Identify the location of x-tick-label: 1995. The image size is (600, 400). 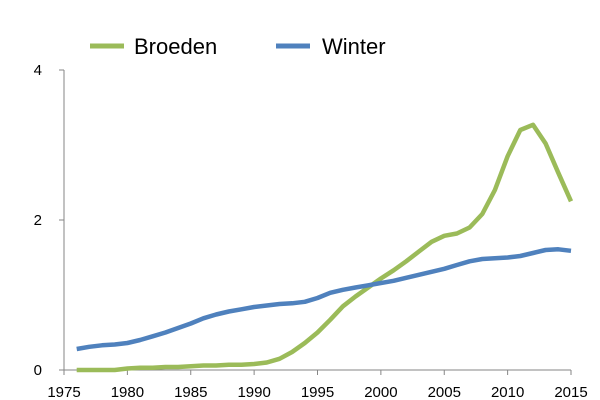
(317, 392).